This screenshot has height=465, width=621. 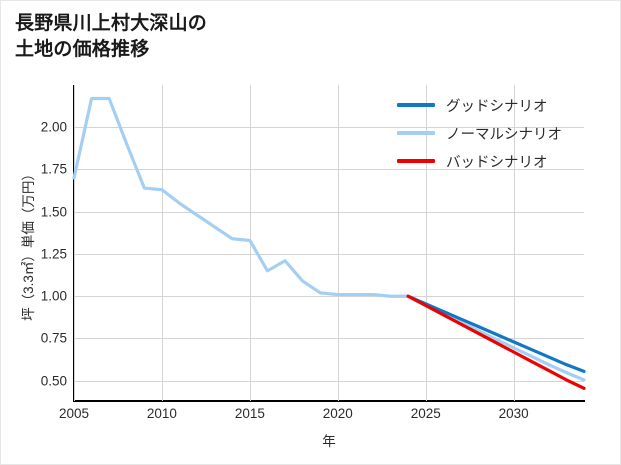 I want to click on x-axis-spine, so click(x=329, y=401).